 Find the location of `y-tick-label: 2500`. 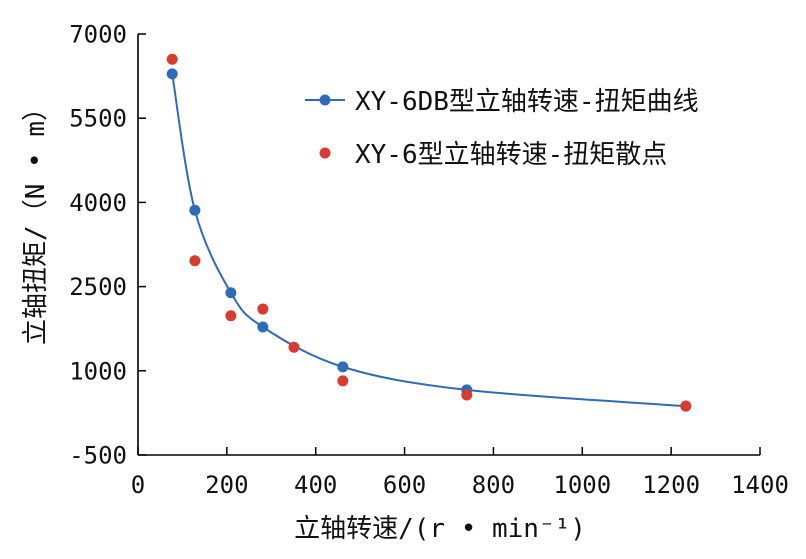

y-tick-label: 2500 is located at coordinates (98, 287).